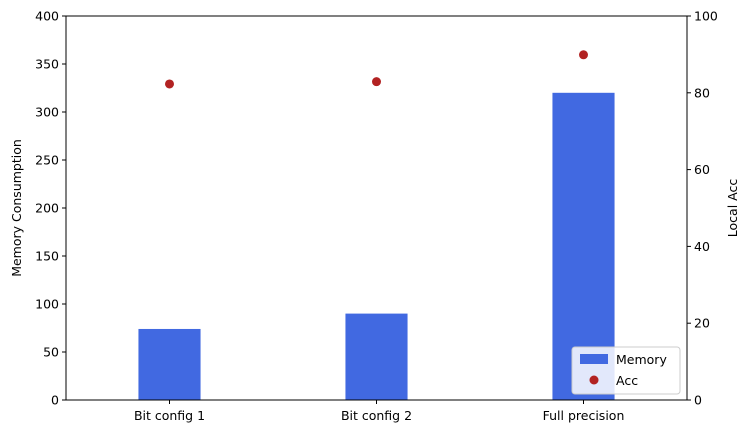 The width and height of the screenshot is (751, 434). What do you see at coordinates (47, 112) in the screenshot?
I see `left-tick-label: 300` at bounding box center [47, 112].